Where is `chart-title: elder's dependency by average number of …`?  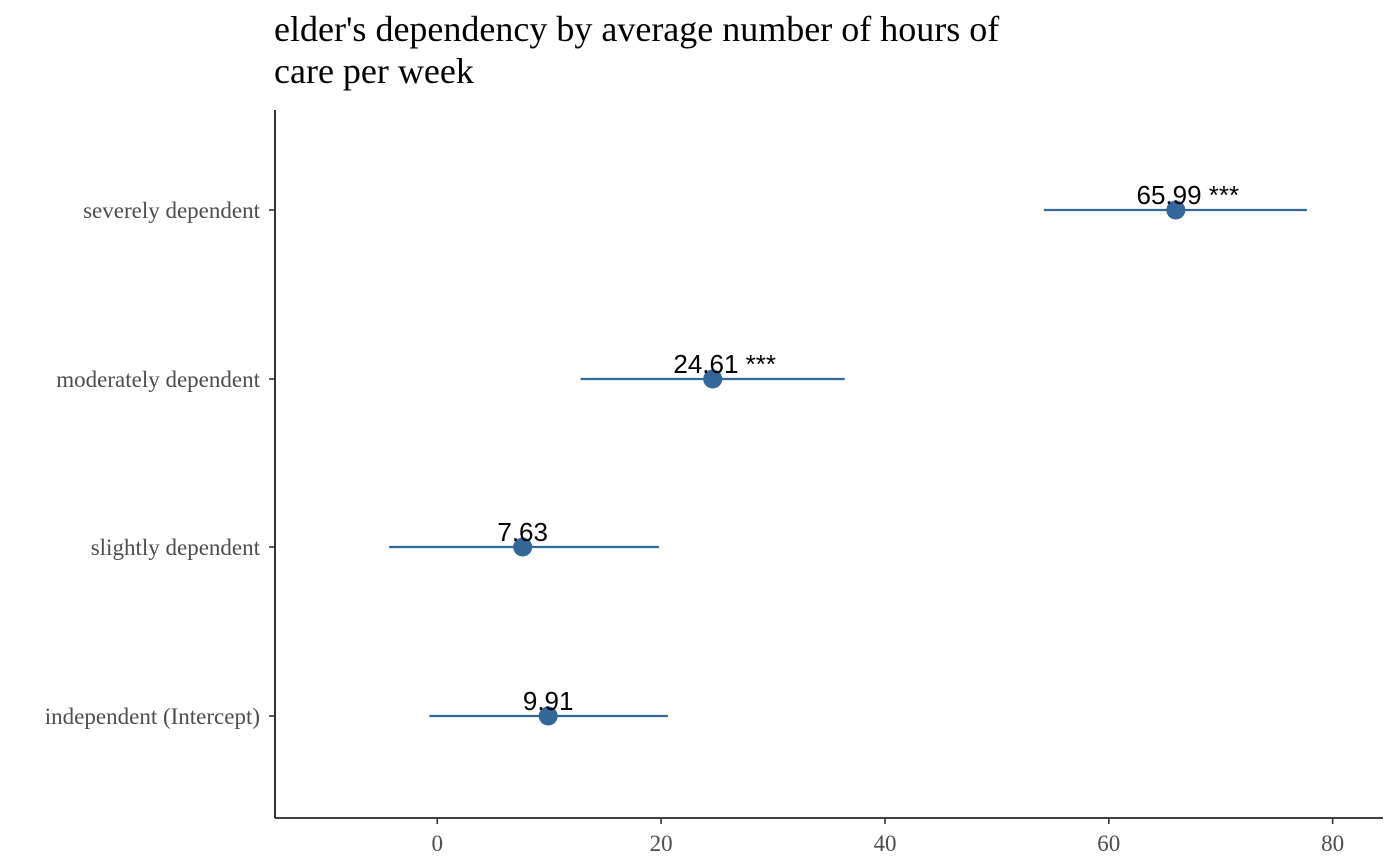
chart-title: elder's dependency by average number of … is located at coordinates (684, 50).